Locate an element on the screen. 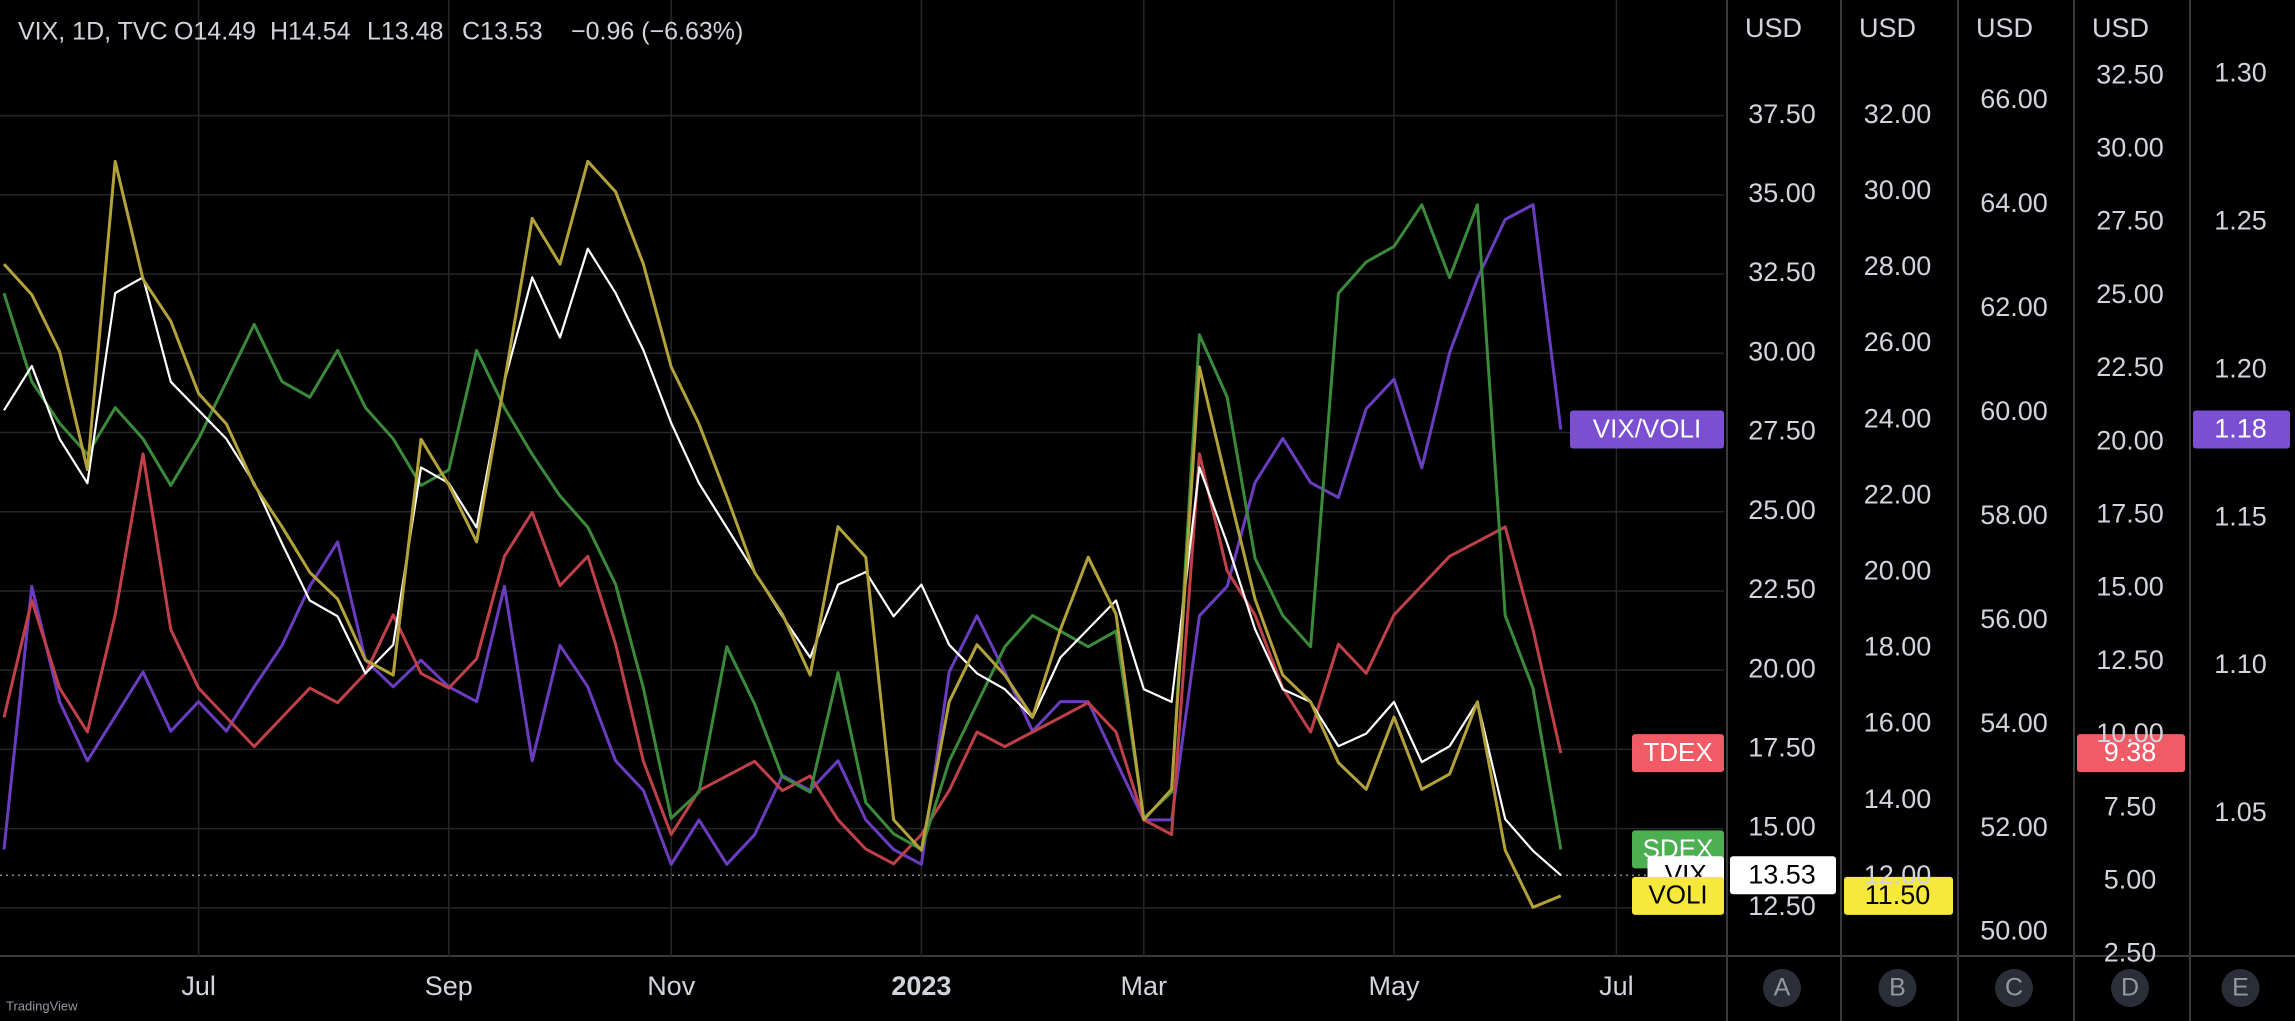  axis-id: B is located at coordinates (1897, 988).